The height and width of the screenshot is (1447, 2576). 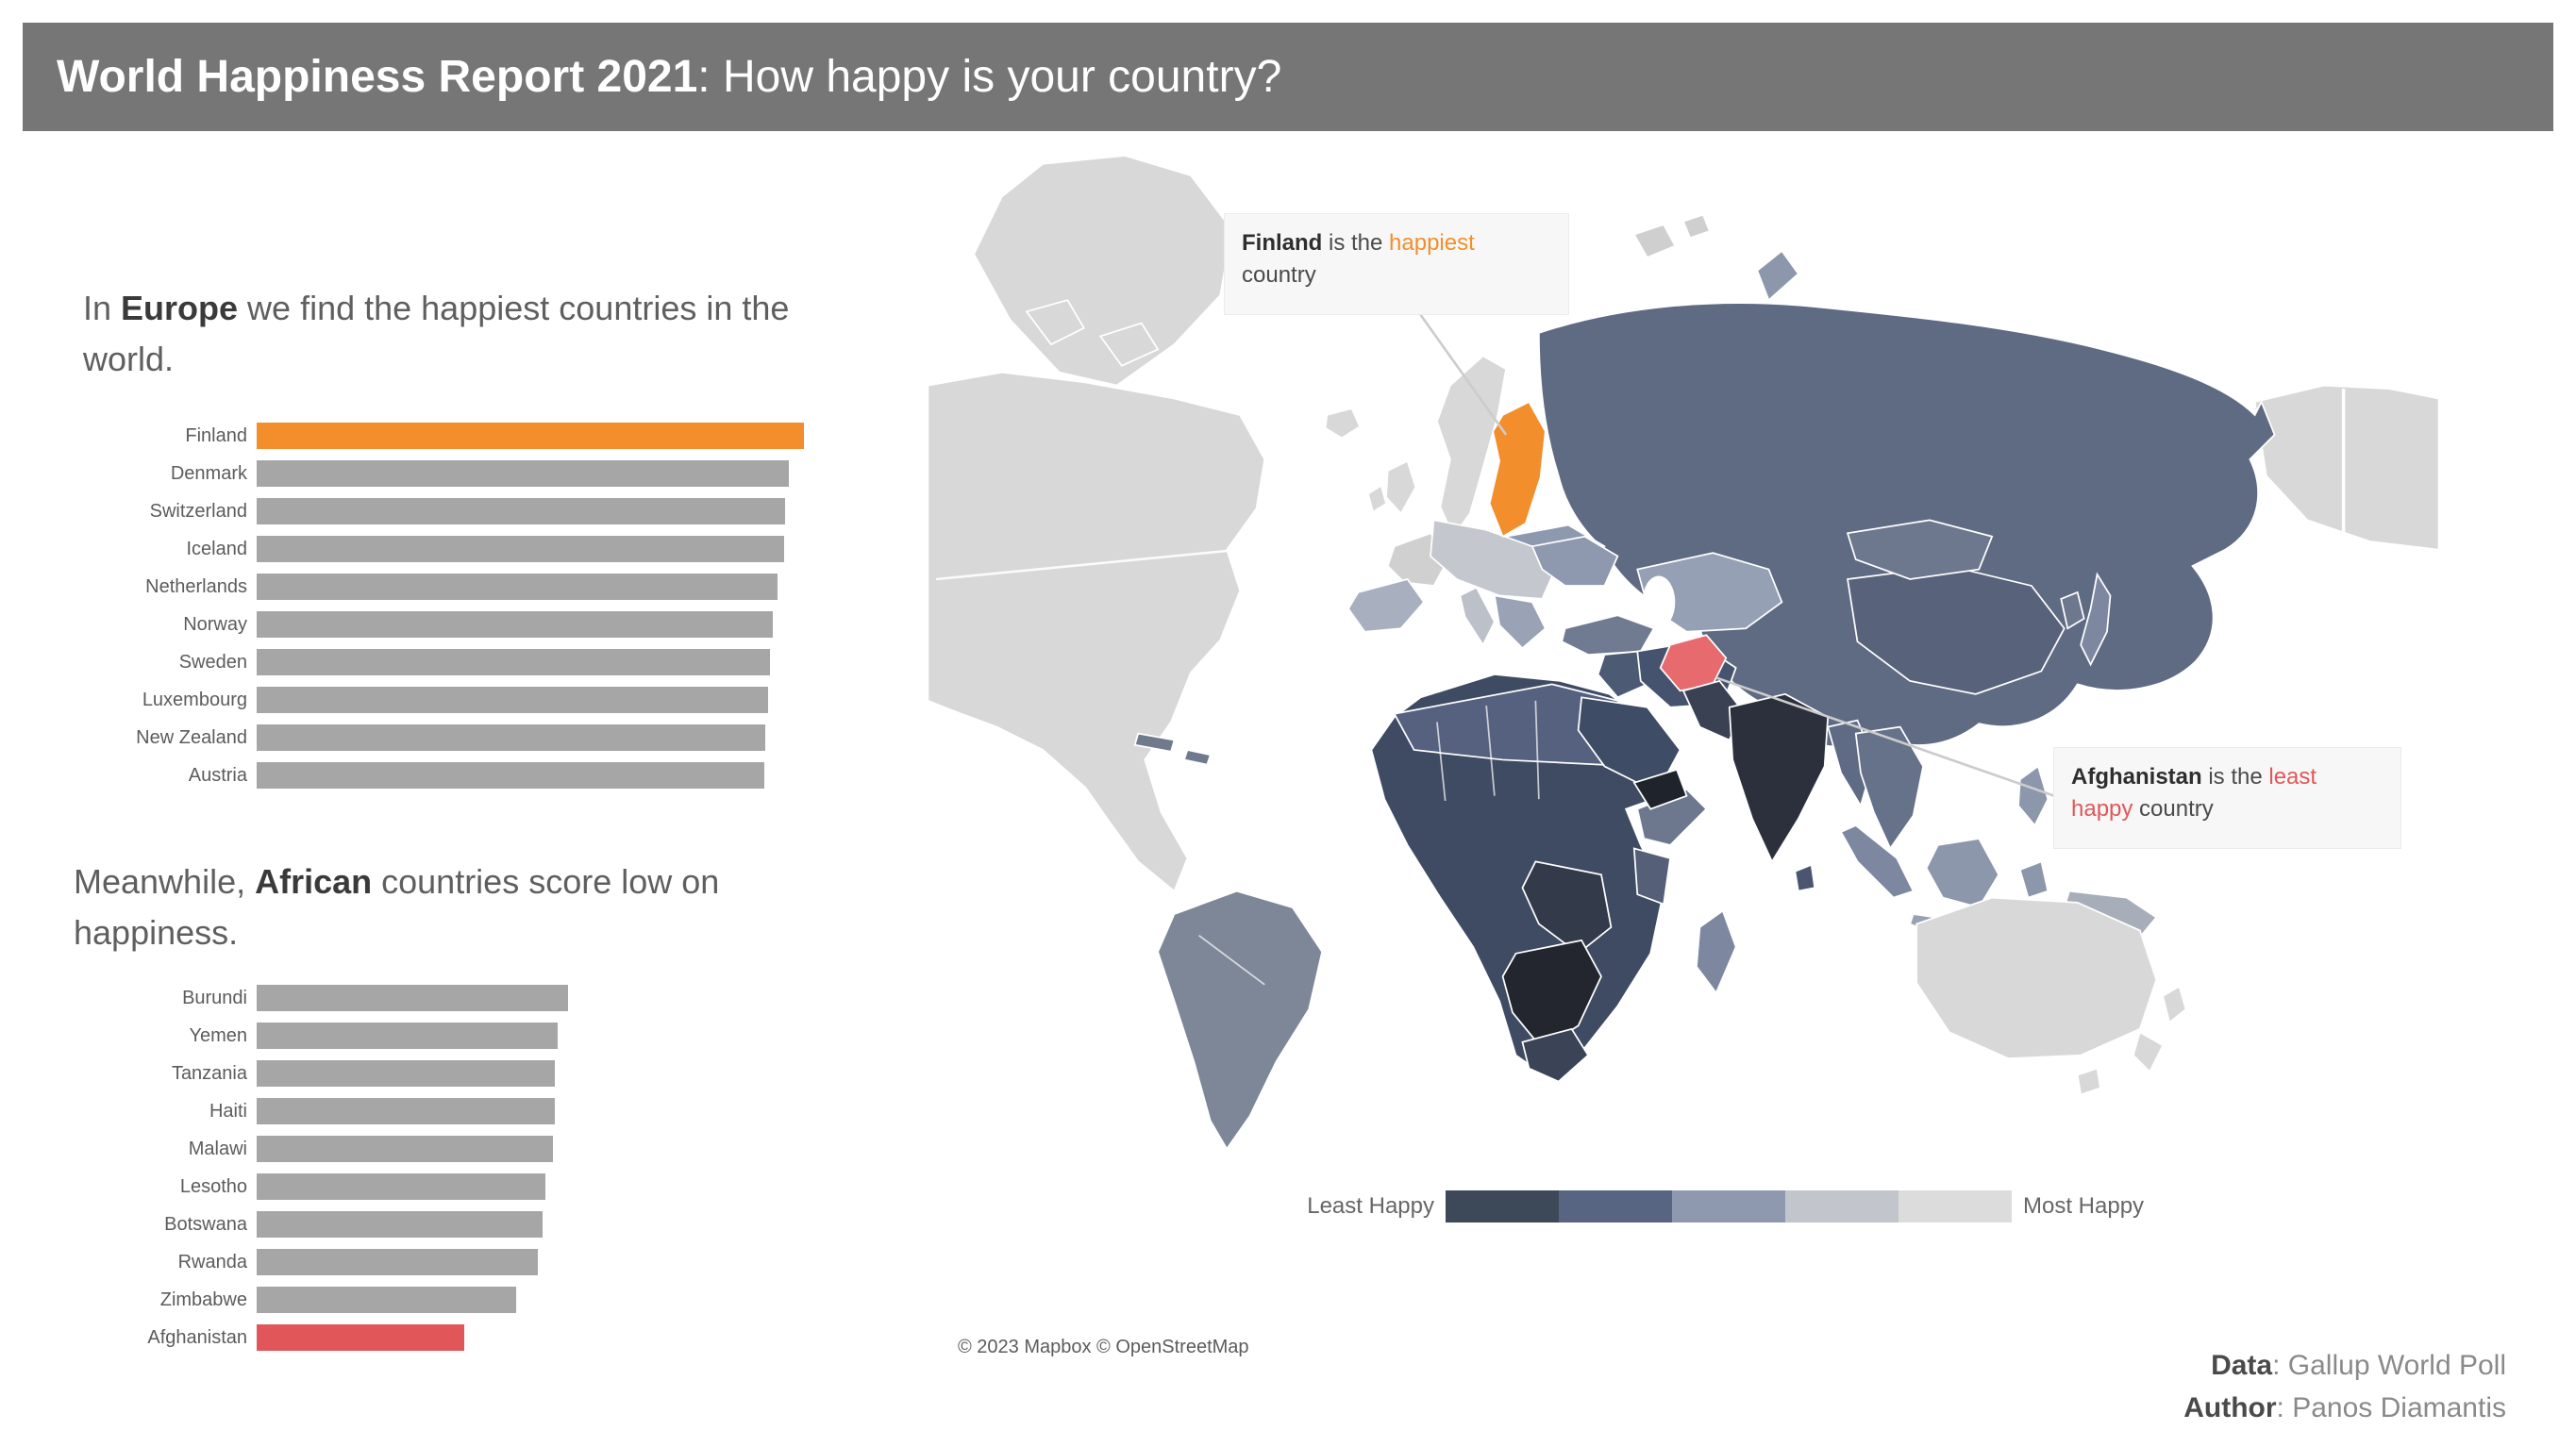 I want to click on map-region-indochina, so click(x=1889, y=788).